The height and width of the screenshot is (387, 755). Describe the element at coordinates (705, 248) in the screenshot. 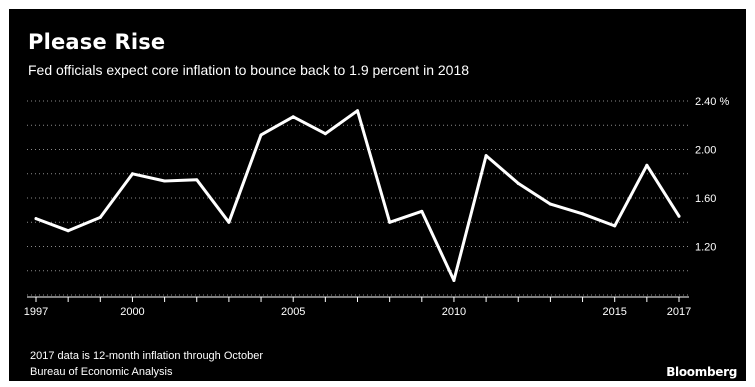

I see `y-tick-label: 1.20` at that location.